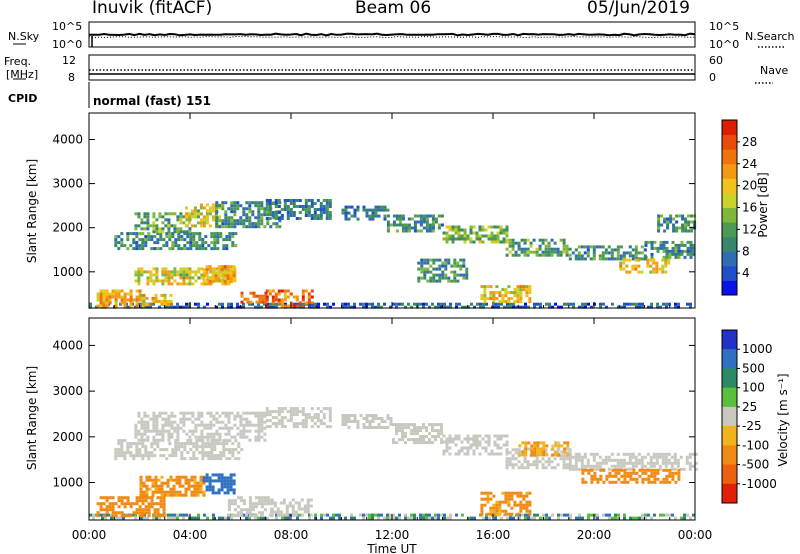 This screenshot has height=554, width=800. What do you see at coordinates (749, 229) in the screenshot?
I see `colorbar-tick-label: 12` at bounding box center [749, 229].